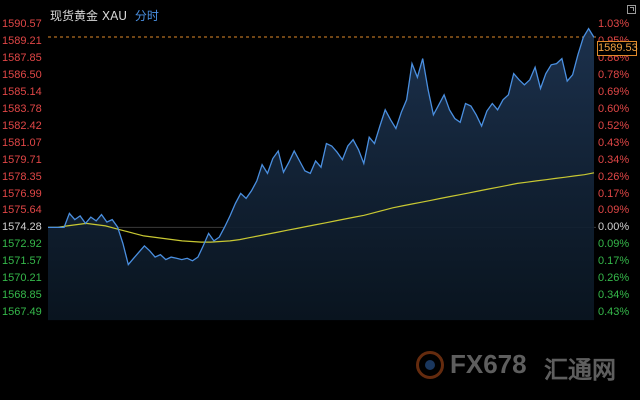 The width and height of the screenshot is (640, 400). I want to click on price-tick-label: 1585.14, so click(22, 91).